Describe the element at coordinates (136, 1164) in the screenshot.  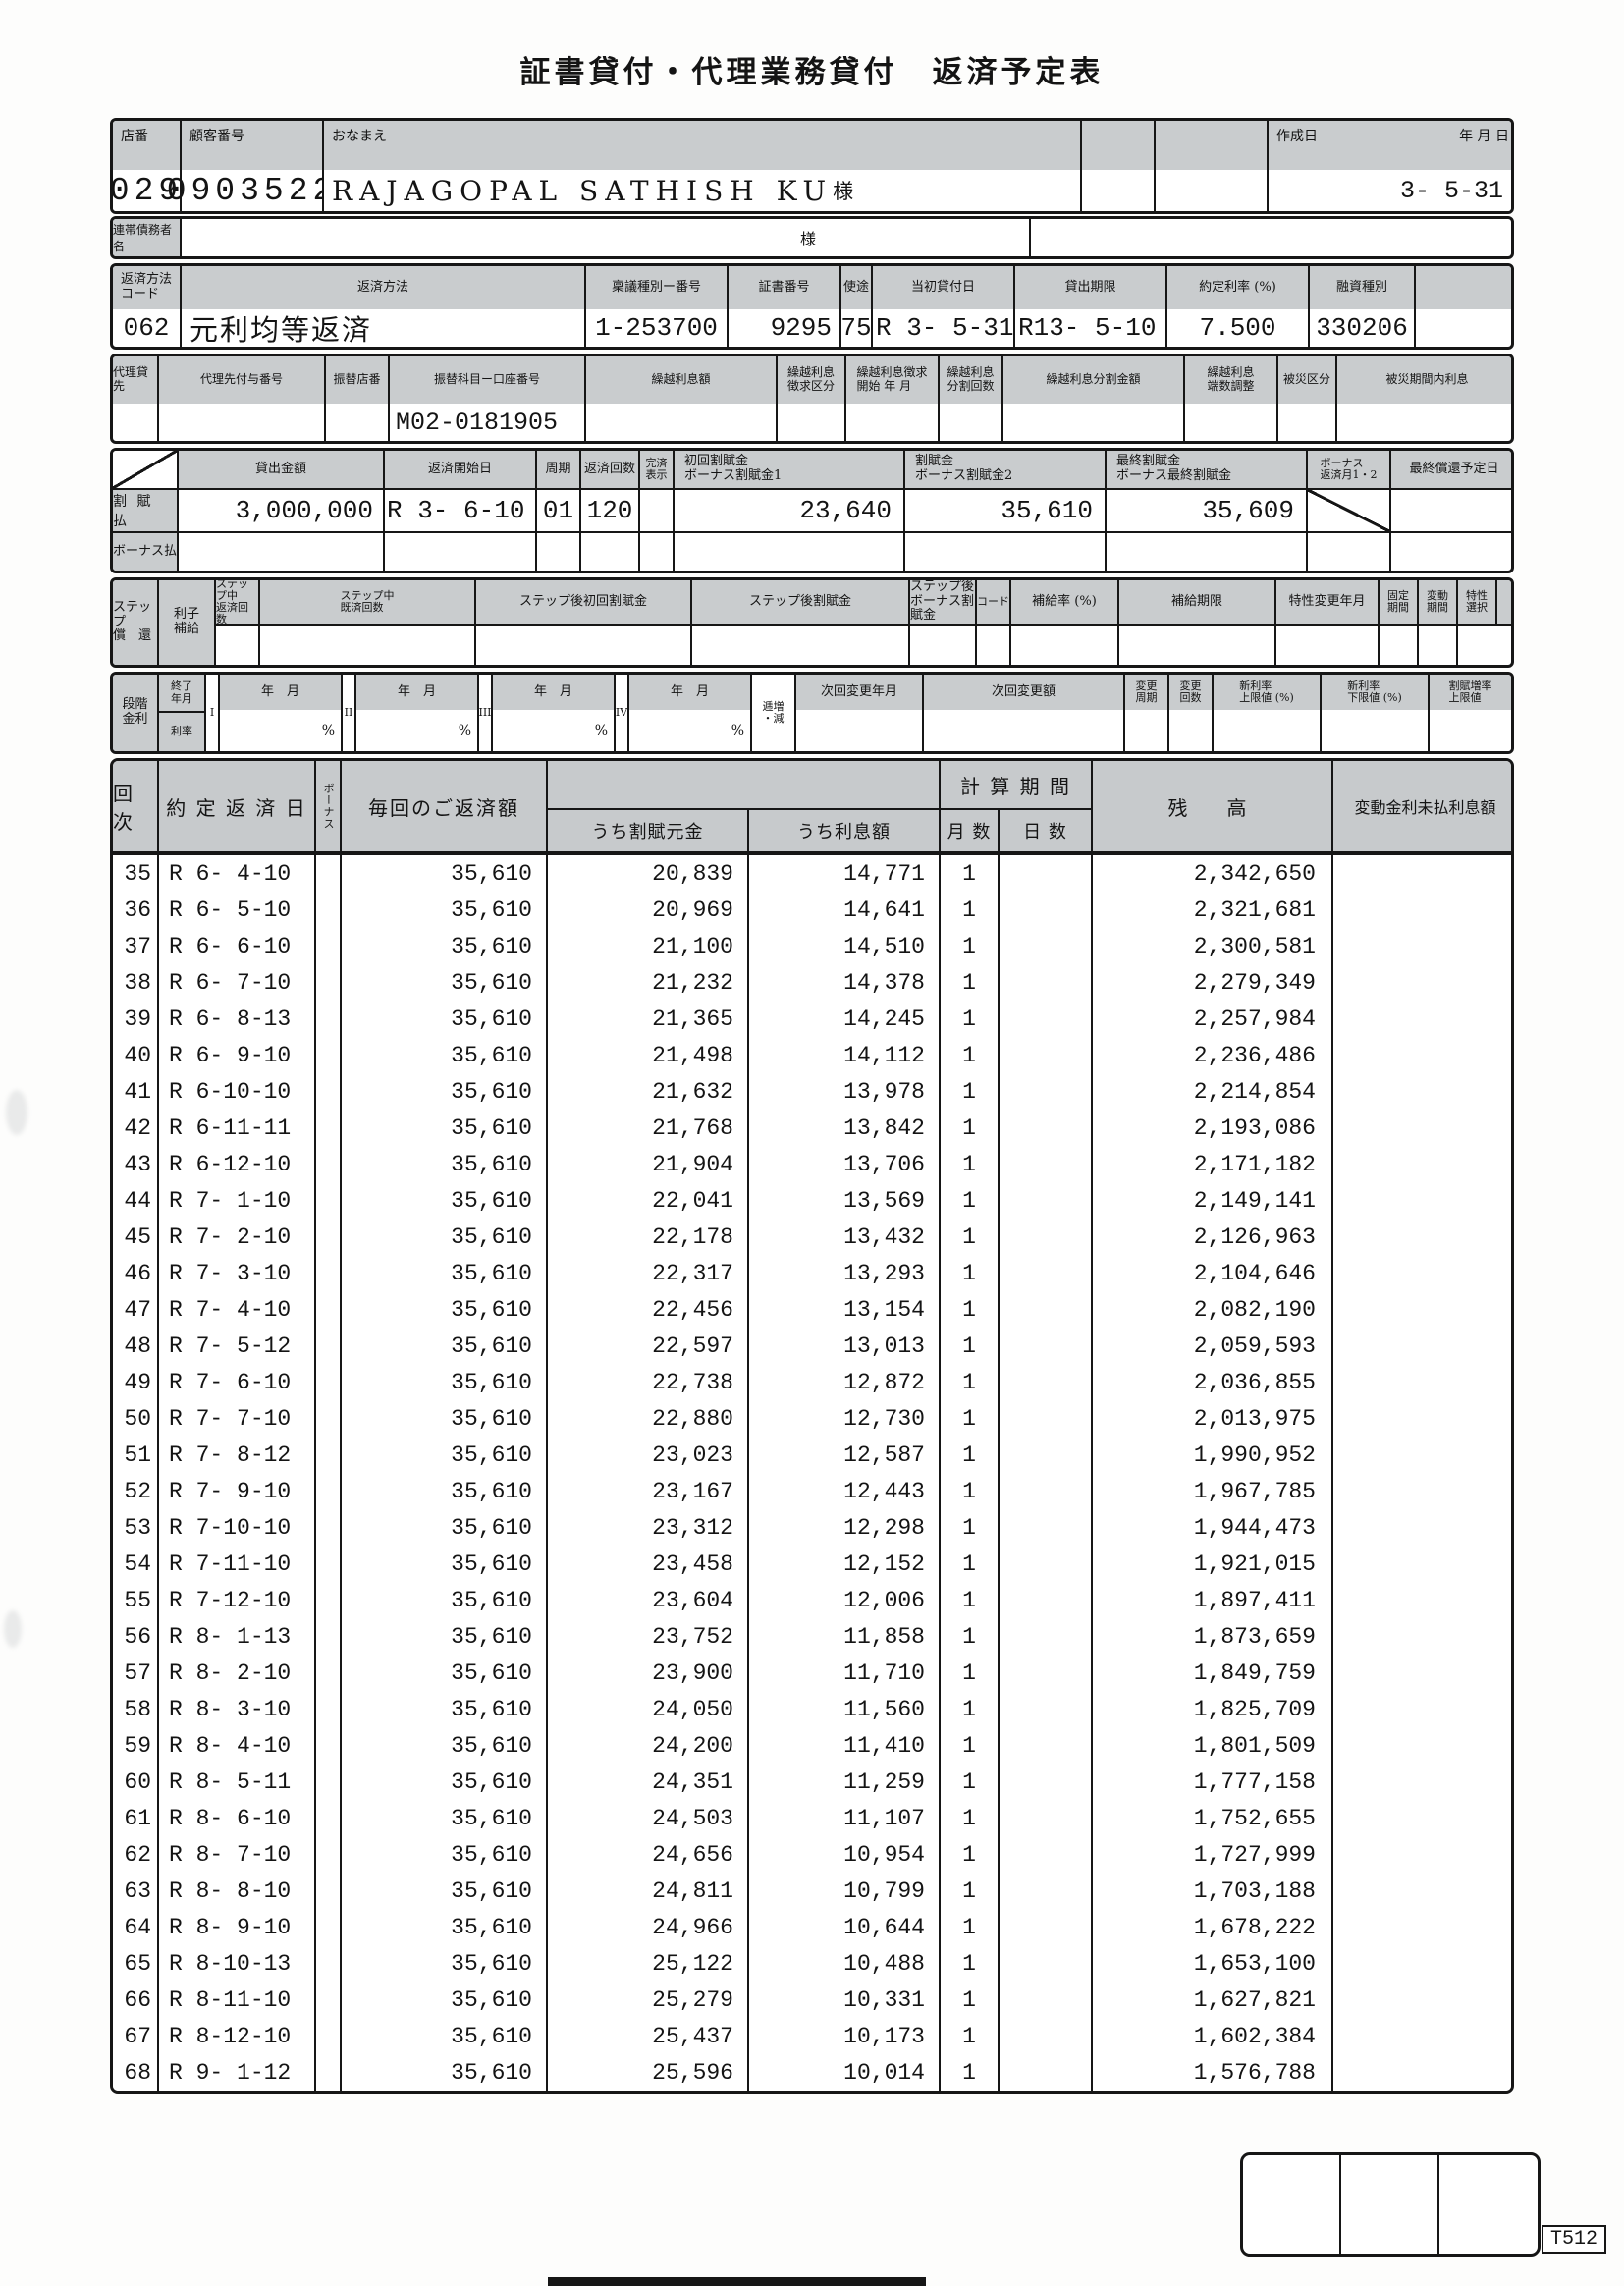
I see `schedule-cell: 43` at that location.